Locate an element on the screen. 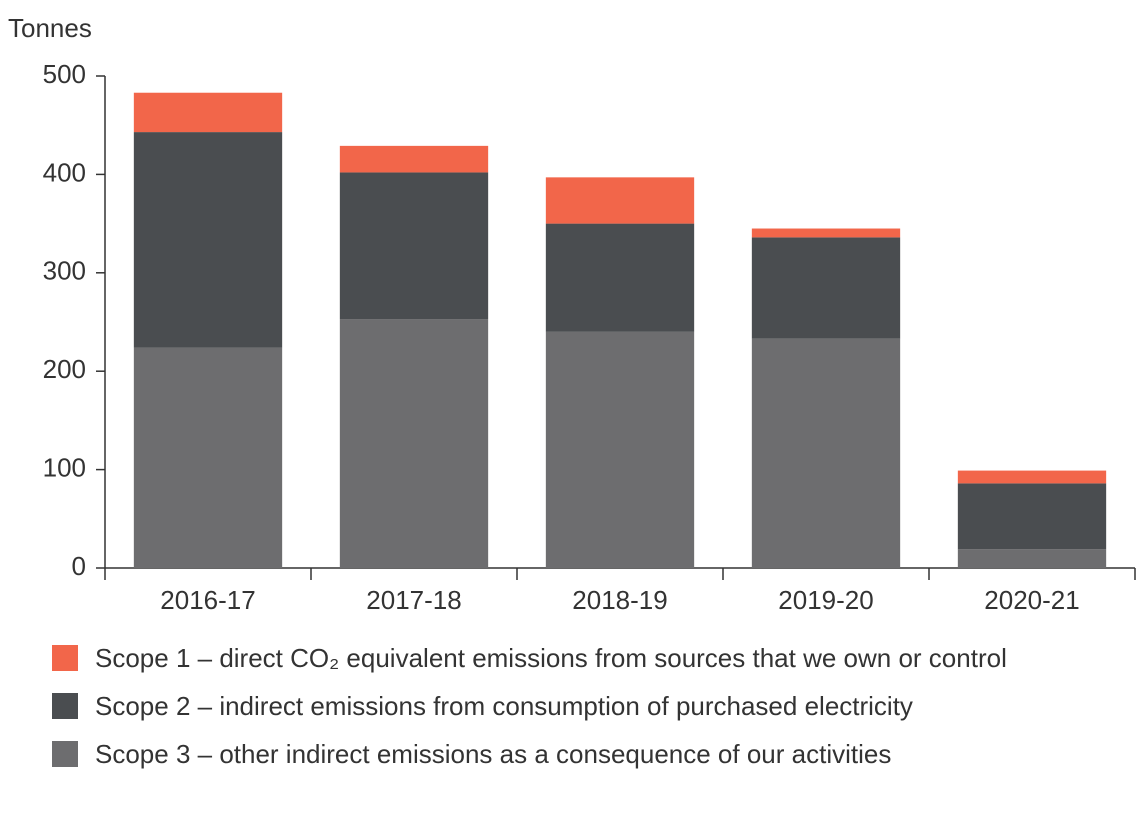 This screenshot has width=1139, height=826. x-tick-label: 2016-17 is located at coordinates (207, 600).